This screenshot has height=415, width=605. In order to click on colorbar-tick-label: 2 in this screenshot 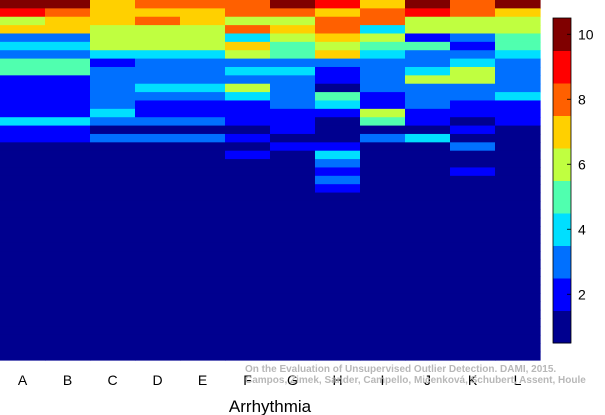, I will do `click(582, 294)`.